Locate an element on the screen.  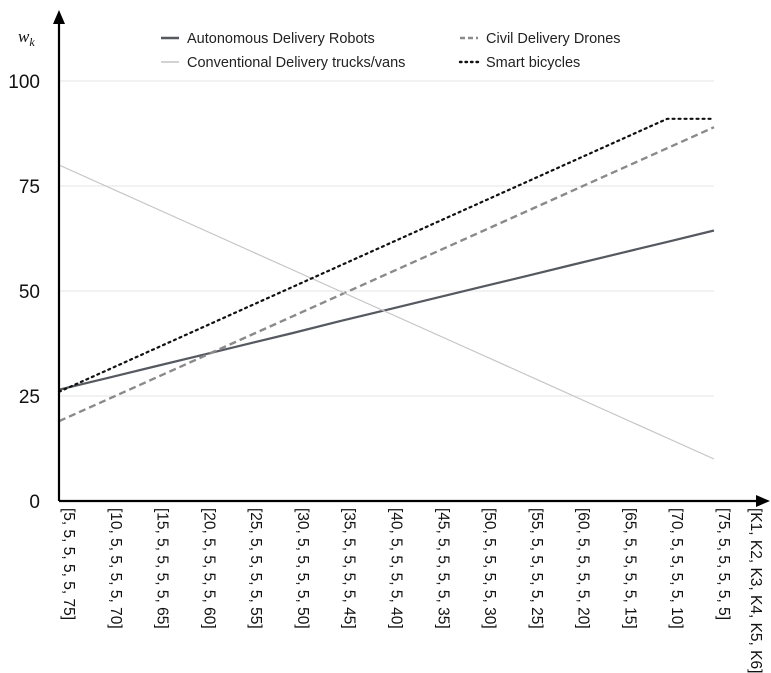
x-tick-label: [5, 5, 5, 5, 5, 75] is located at coordinates (68, 564).